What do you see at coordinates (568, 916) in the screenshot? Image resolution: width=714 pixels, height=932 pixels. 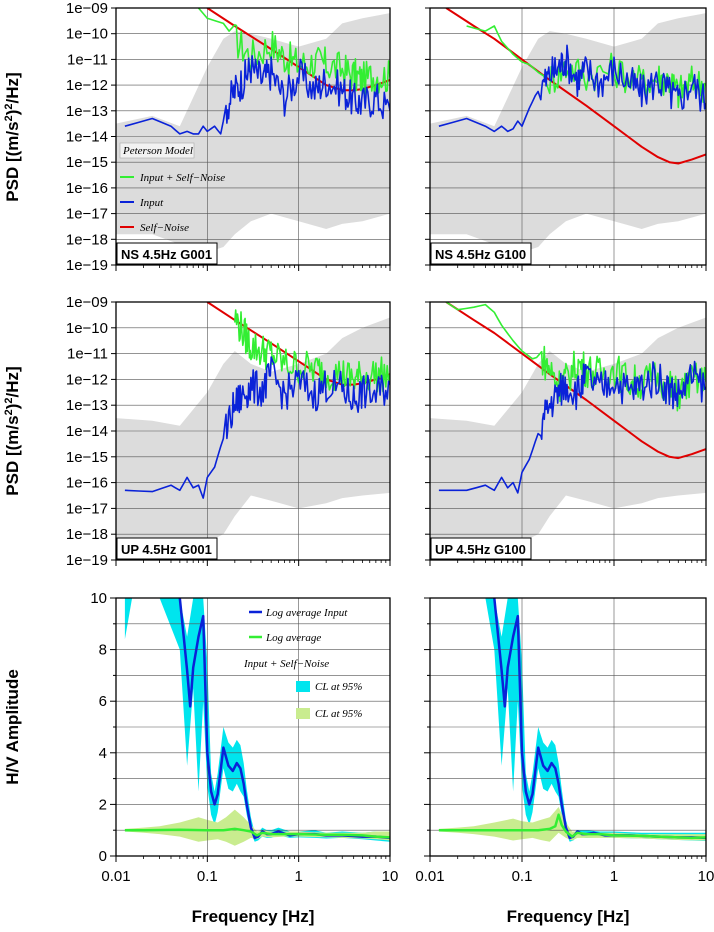 I see `hv-g100-xlabel: Frequency [Hz]` at bounding box center [568, 916].